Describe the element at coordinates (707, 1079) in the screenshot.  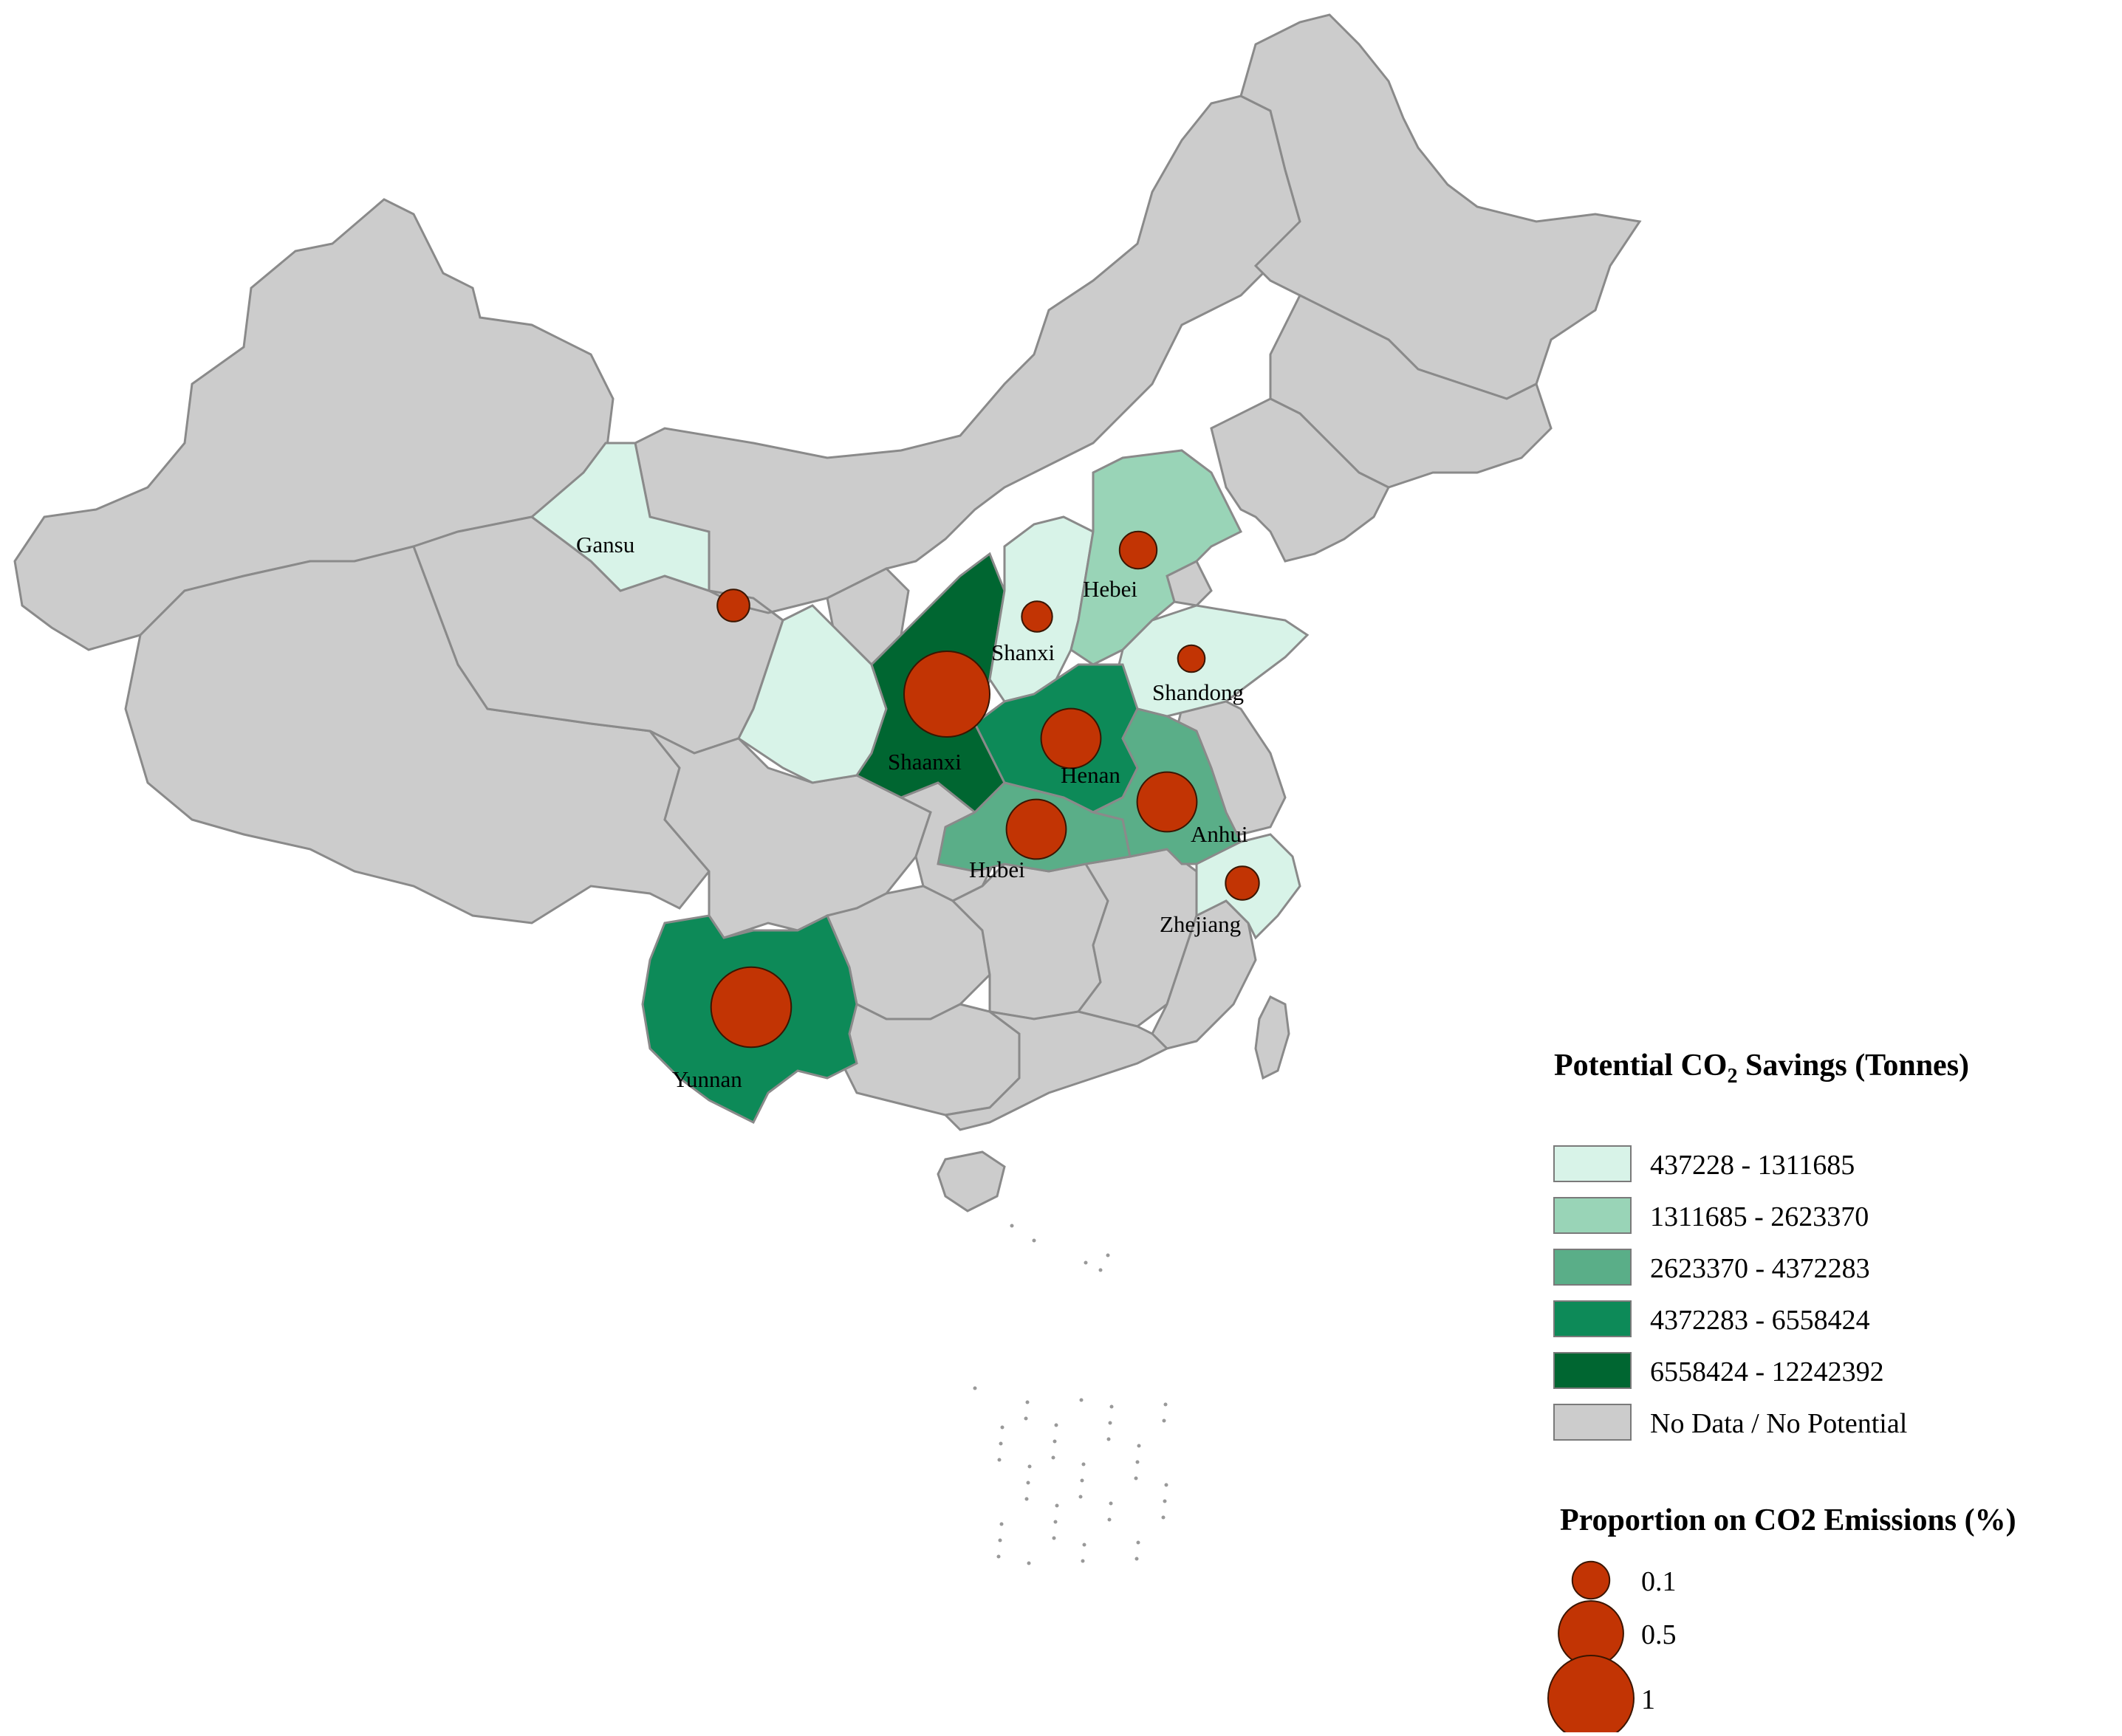
I see `province-label-yunnan: Yunnan` at that location.